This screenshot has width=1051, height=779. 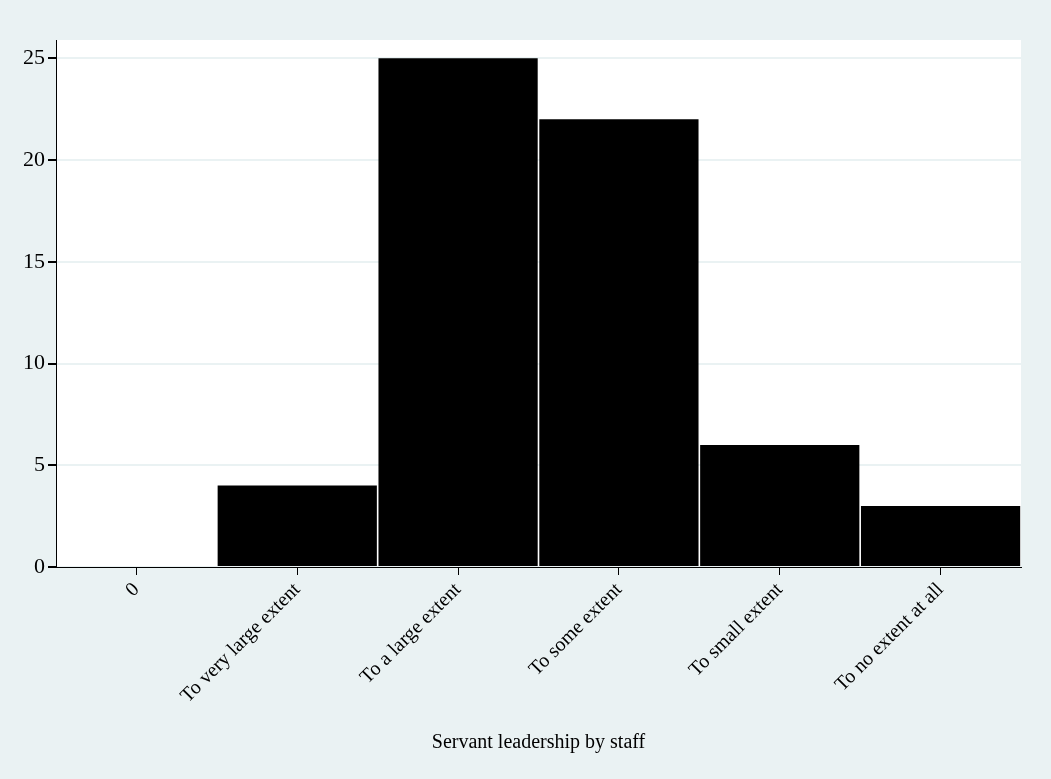 I want to click on y-tick-label: 20, so click(x=34, y=158).